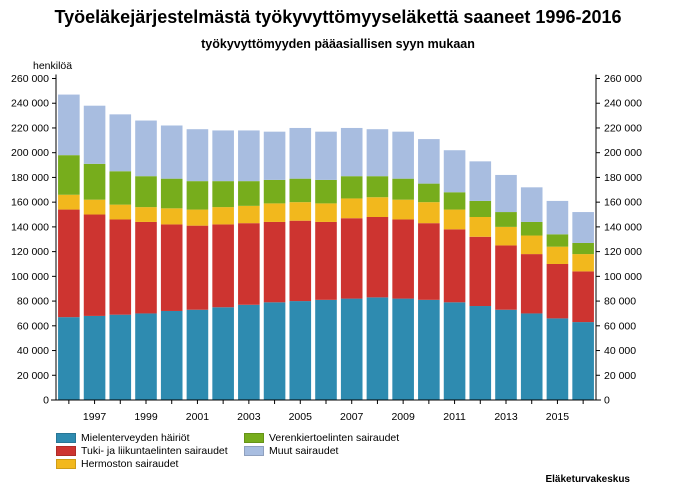 The height and width of the screenshot is (497, 676). I want to click on bar-segment-1998-s3, so click(120, 188).